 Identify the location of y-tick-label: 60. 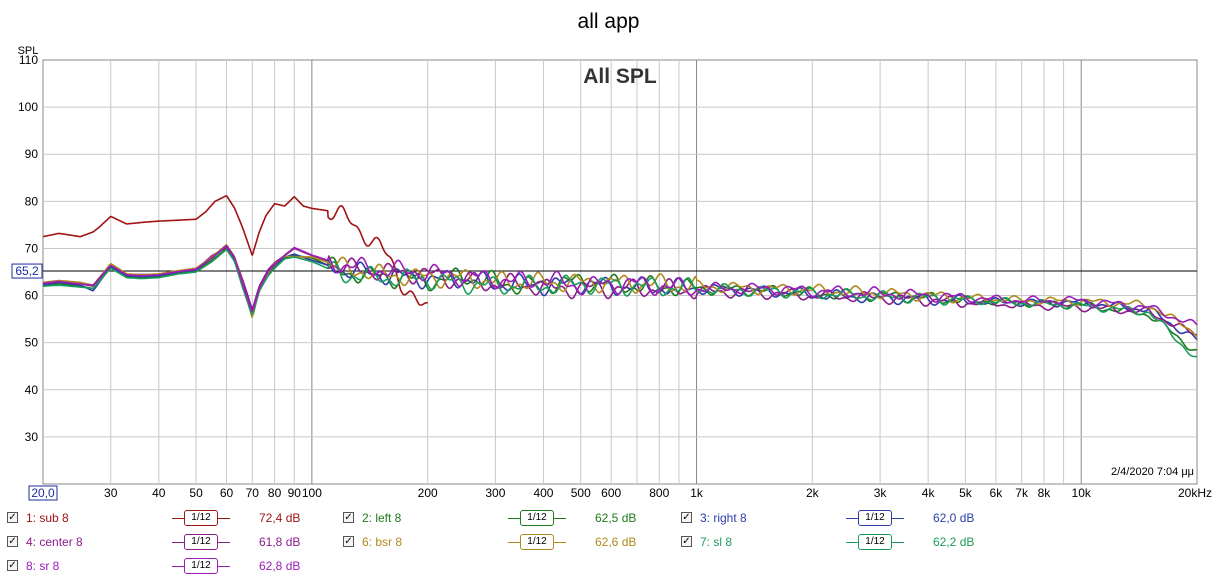
(32, 296).